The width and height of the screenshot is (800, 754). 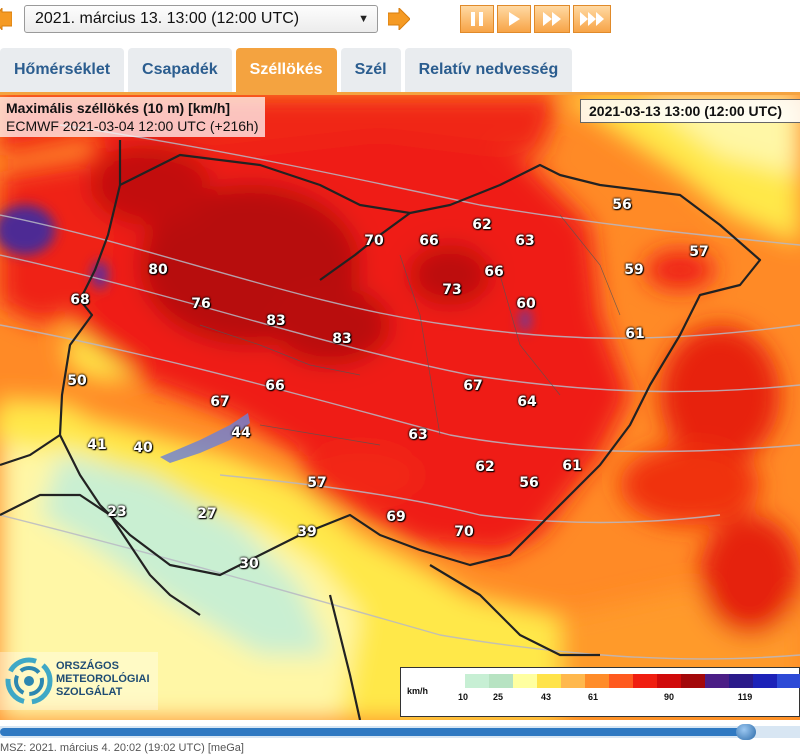 I want to click on tab-relative-humidity: Relatív nedvesség, so click(x=488, y=70).